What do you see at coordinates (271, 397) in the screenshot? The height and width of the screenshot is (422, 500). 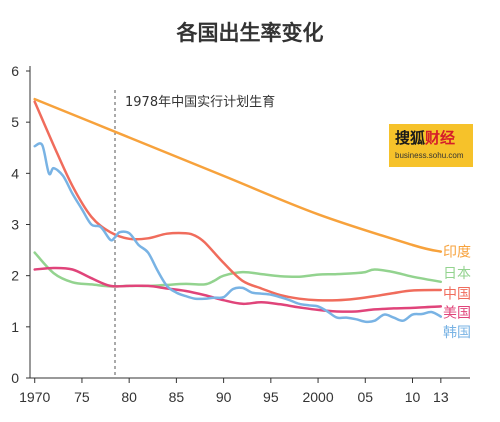 I see `x-tick-label-5: 95` at bounding box center [271, 397].